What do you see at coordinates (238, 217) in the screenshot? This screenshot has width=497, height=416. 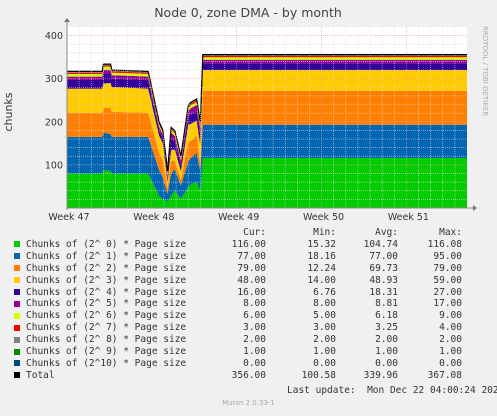 I see `x-tick-label: Week 49` at bounding box center [238, 217].